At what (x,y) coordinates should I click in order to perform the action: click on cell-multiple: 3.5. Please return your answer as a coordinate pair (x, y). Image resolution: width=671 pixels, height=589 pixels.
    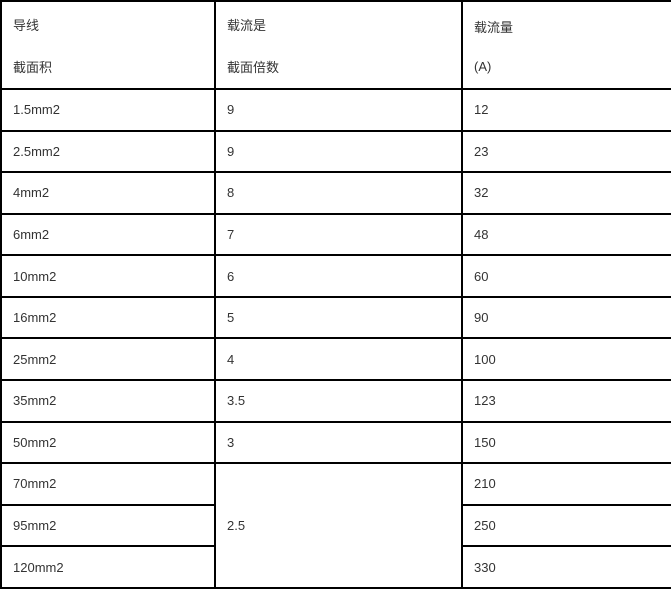
    Looking at the image, I should click on (338, 401).